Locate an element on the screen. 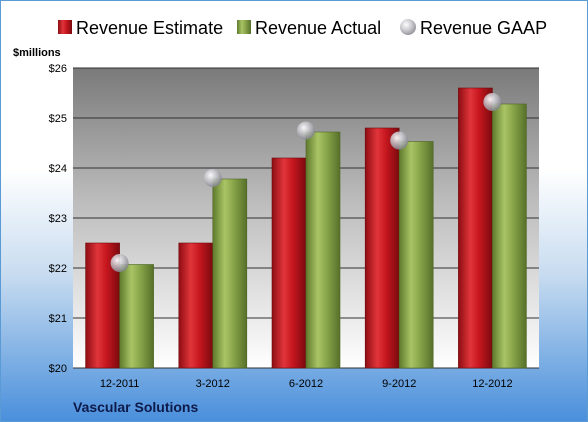  y-tick-label: $22 is located at coordinates (58, 269).